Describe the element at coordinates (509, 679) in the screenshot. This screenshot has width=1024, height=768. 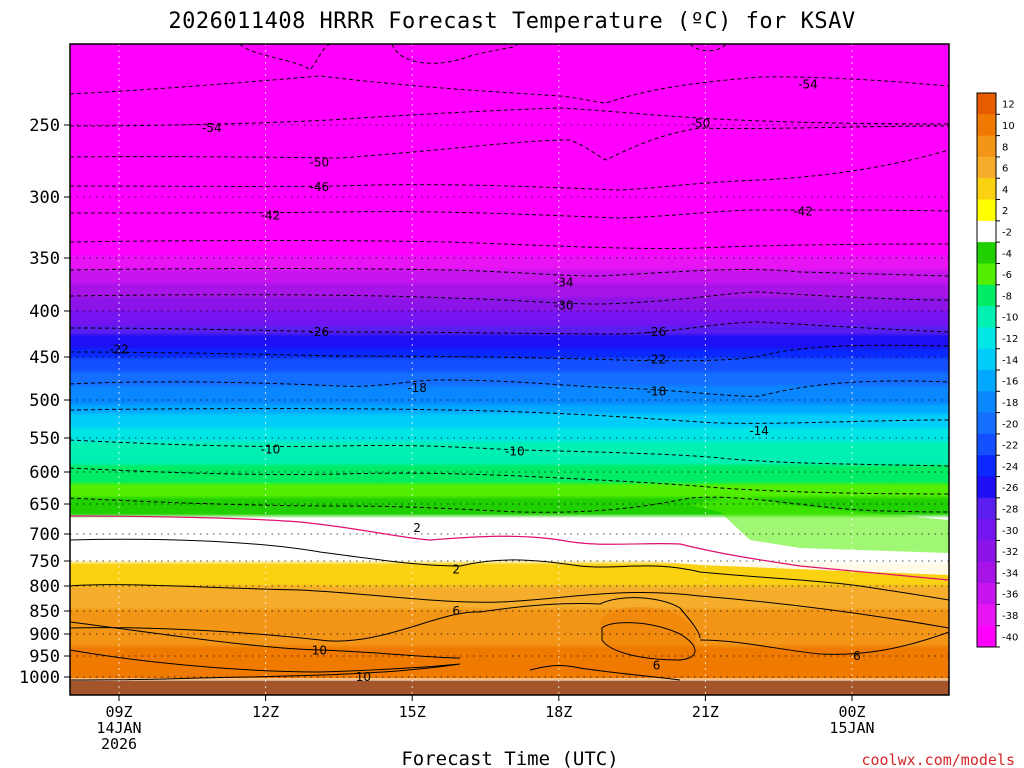
I see `ground-layer-edge` at that location.